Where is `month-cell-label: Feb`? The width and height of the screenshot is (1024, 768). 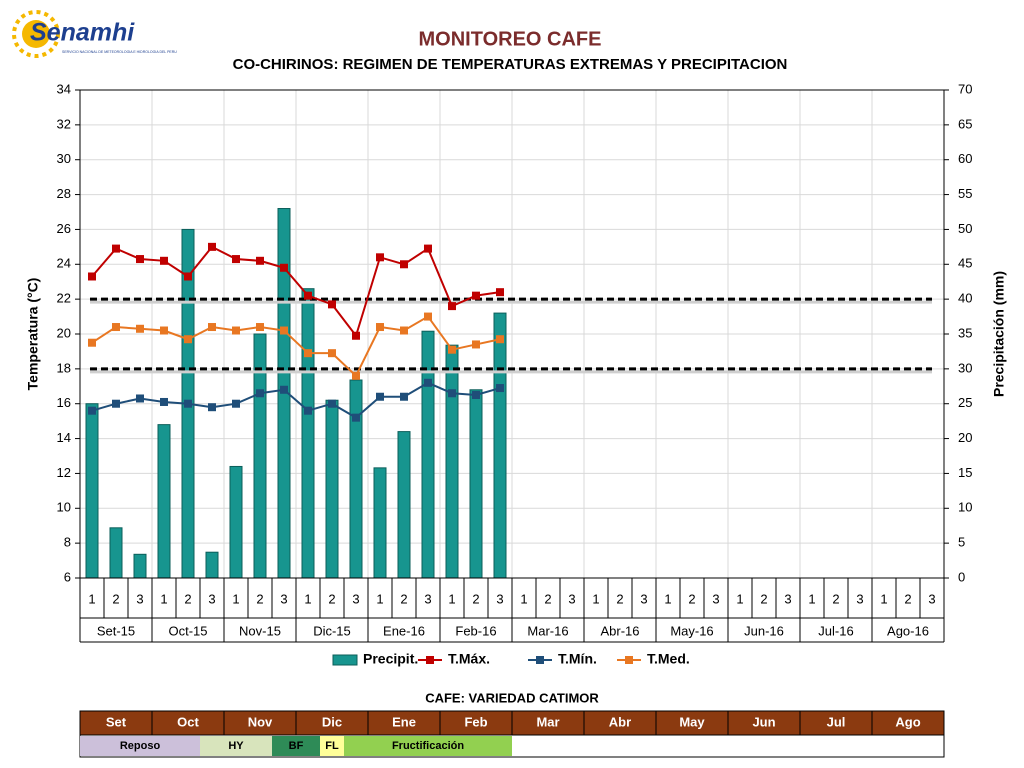
month-cell-label: Feb is located at coordinates (475, 721).